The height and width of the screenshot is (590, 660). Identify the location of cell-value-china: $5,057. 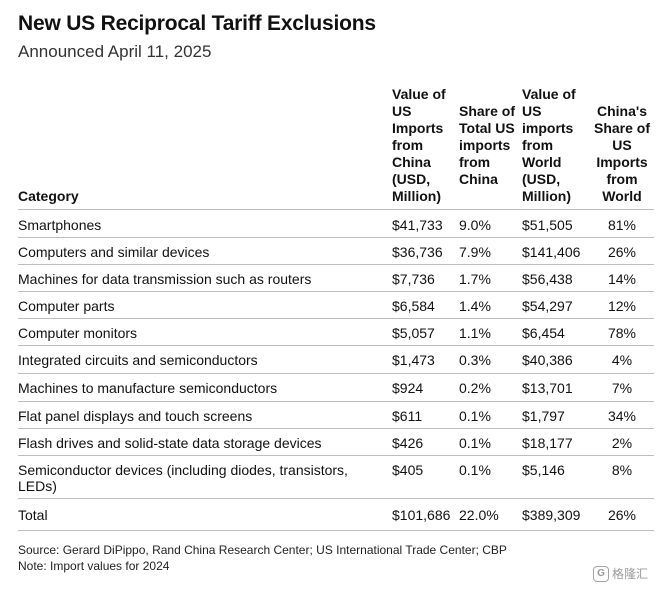
(413, 333).